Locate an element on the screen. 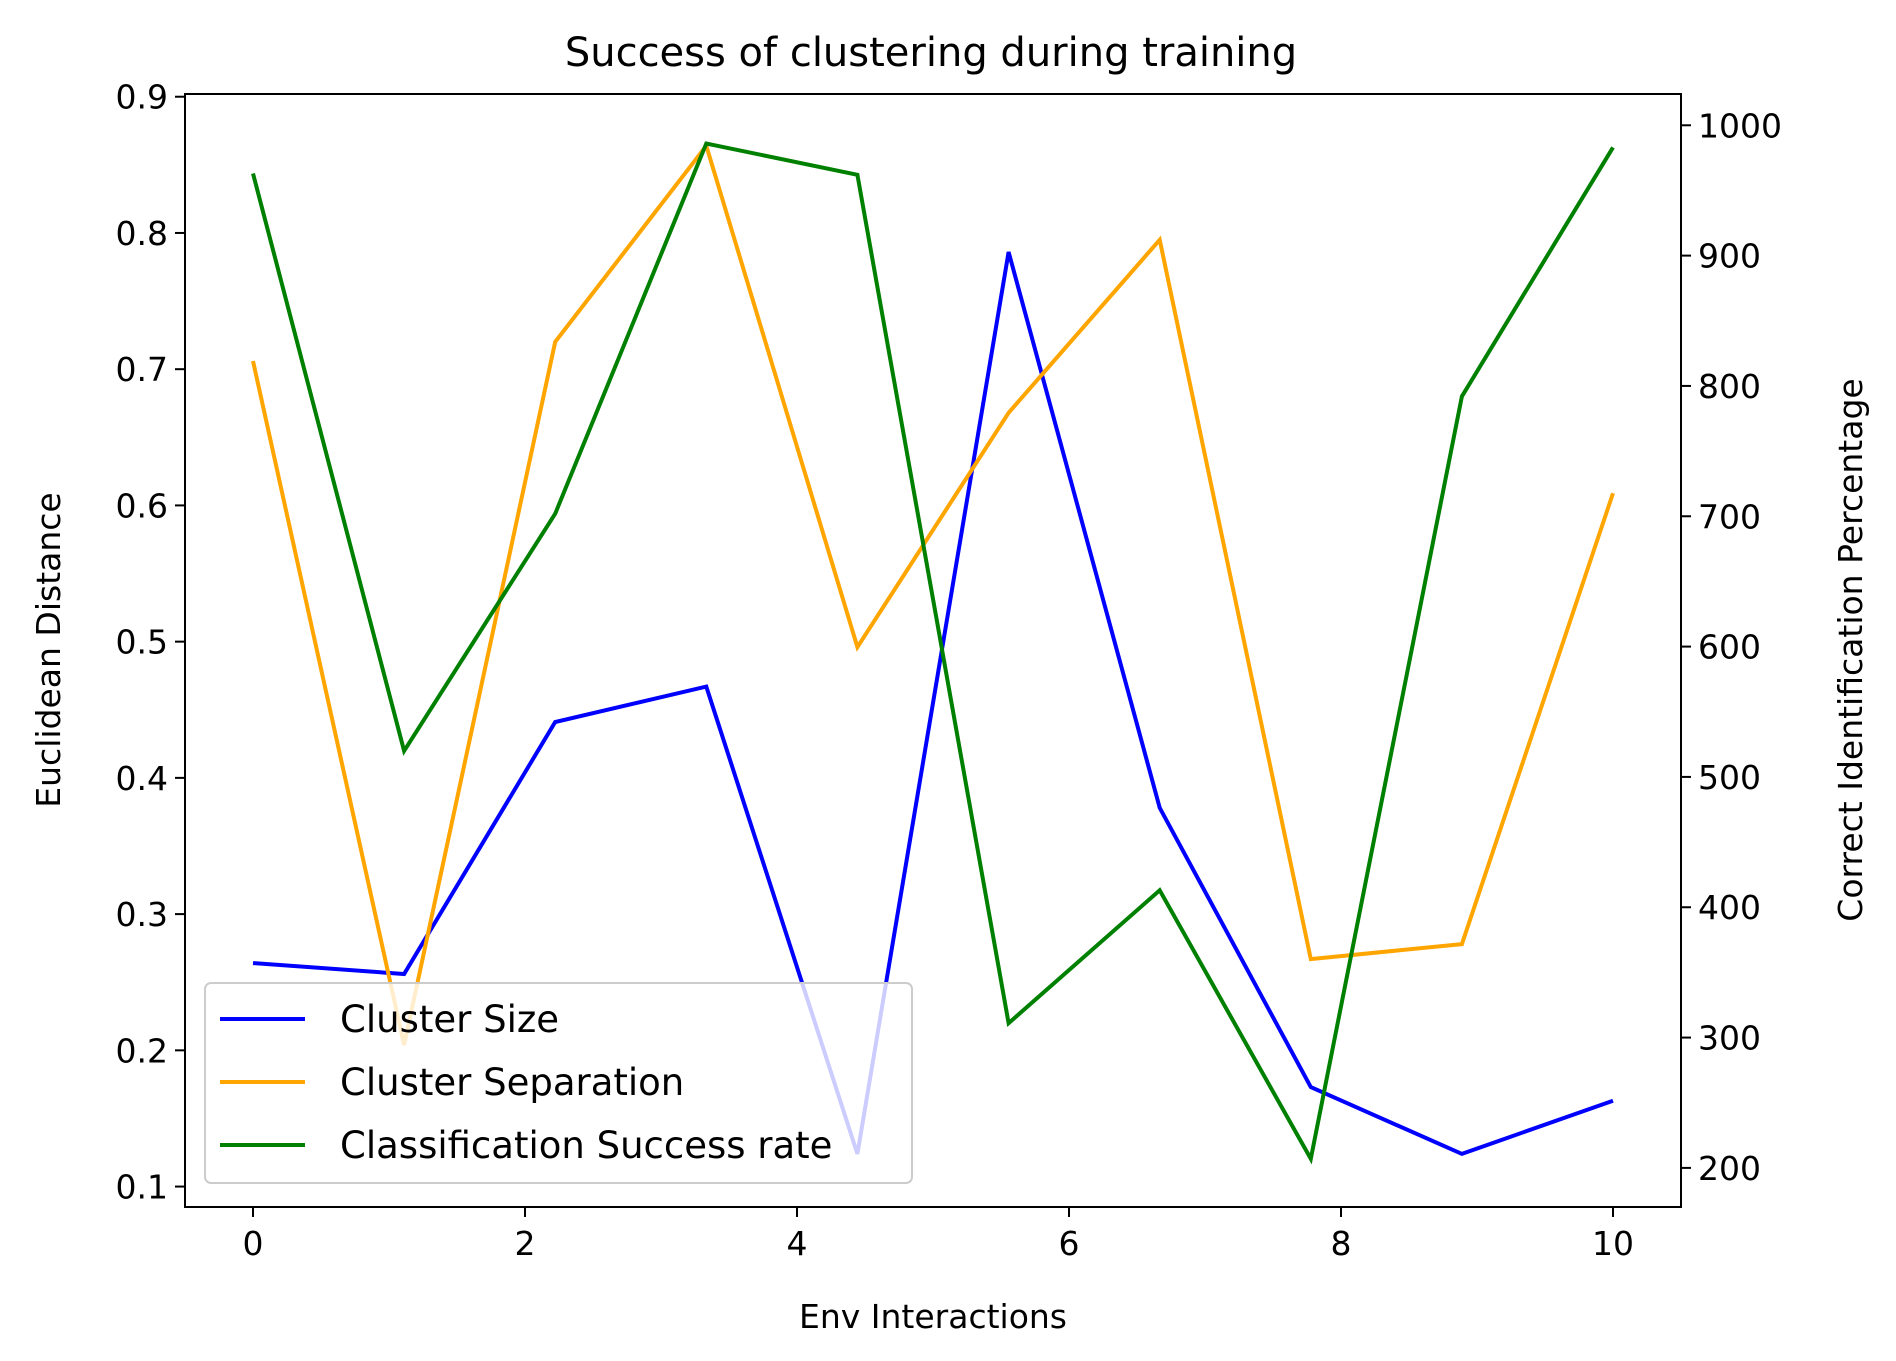  y2-tick-label: 900 is located at coordinates (1729, 256).